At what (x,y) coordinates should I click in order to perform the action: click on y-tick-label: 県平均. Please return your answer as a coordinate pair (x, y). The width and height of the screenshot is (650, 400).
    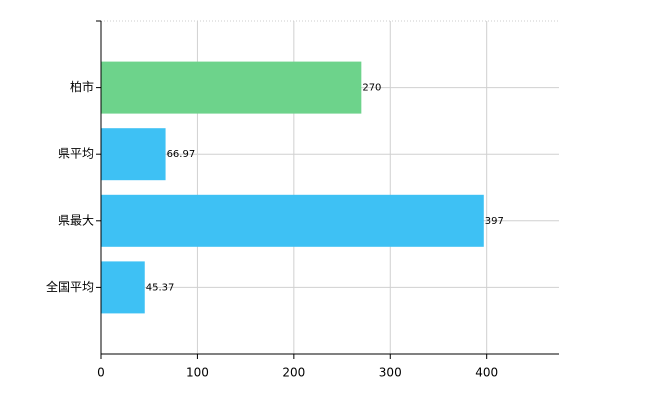
    Looking at the image, I should click on (76, 154).